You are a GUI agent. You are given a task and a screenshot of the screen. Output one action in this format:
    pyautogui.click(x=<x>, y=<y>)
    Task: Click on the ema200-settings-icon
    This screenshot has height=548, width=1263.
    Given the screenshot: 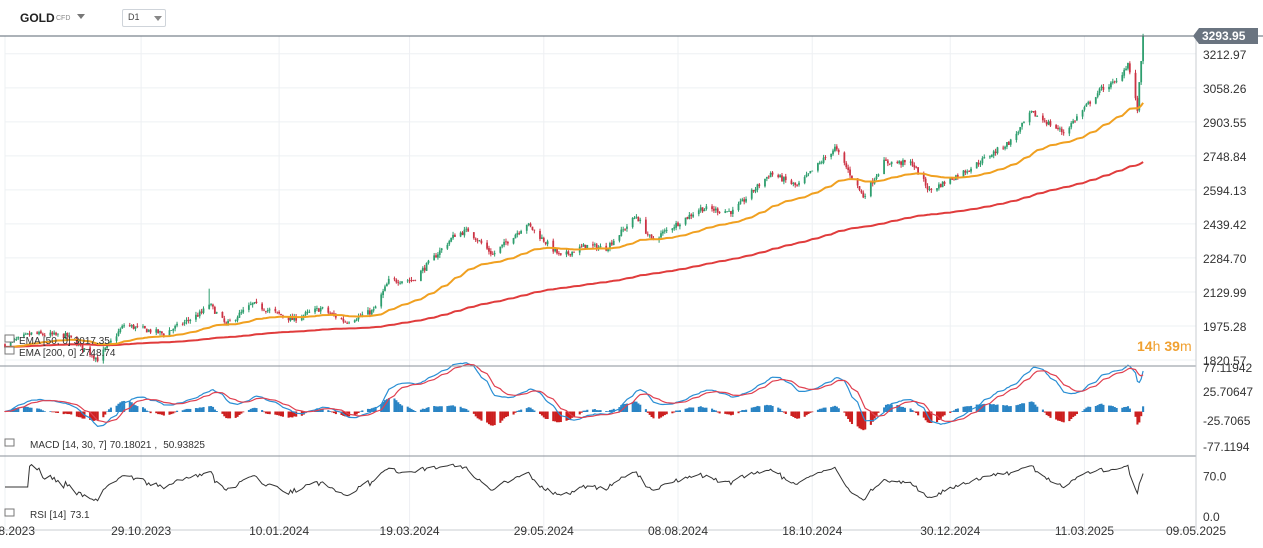 What is the action you would take?
    pyautogui.click(x=9, y=350)
    